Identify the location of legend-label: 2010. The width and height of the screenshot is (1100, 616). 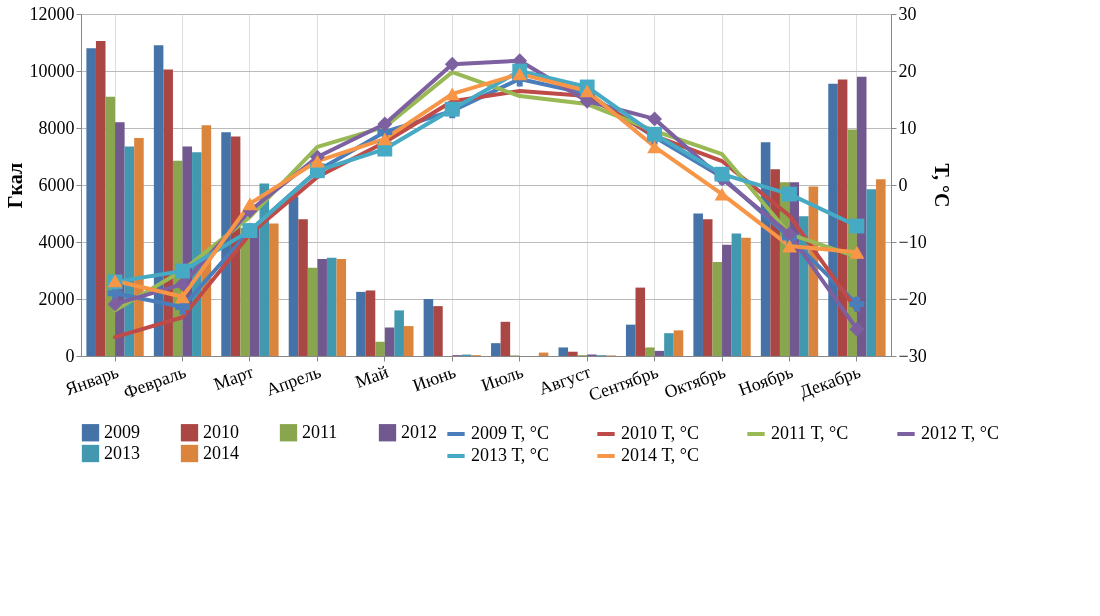
(221, 431).